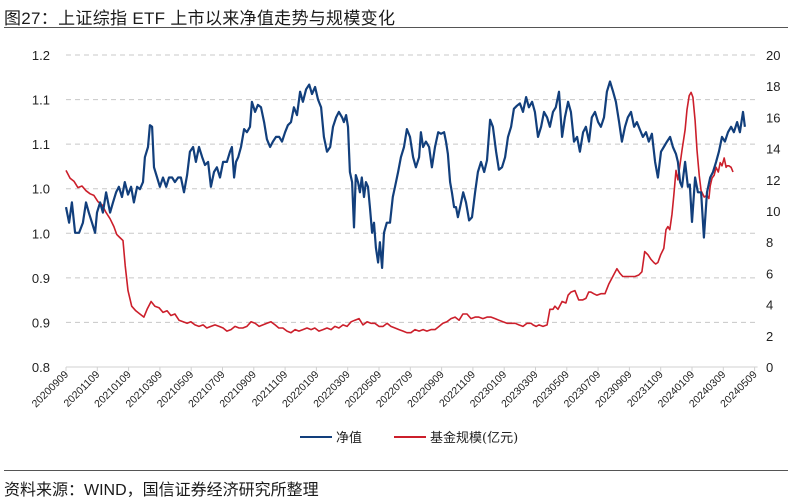 The image size is (792, 500). What do you see at coordinates (396, 27) in the screenshot?
I see `title-divider` at bounding box center [396, 27].